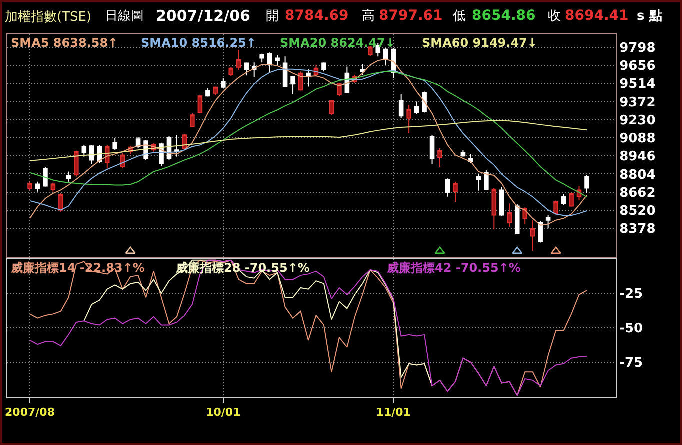 The image size is (682, 445). Describe the element at coordinates (638, 212) in the screenshot. I see `y-tick-label: 8520` at that location.